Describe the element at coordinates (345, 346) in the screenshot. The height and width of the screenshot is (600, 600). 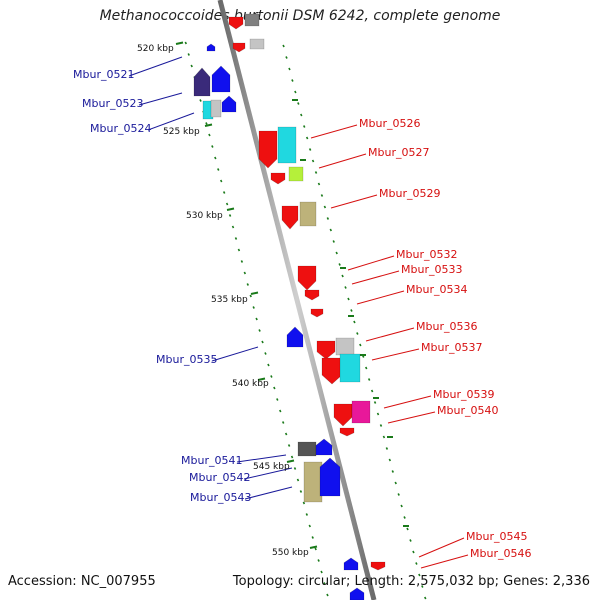
I see `gene-mbur-0536b` at that location.